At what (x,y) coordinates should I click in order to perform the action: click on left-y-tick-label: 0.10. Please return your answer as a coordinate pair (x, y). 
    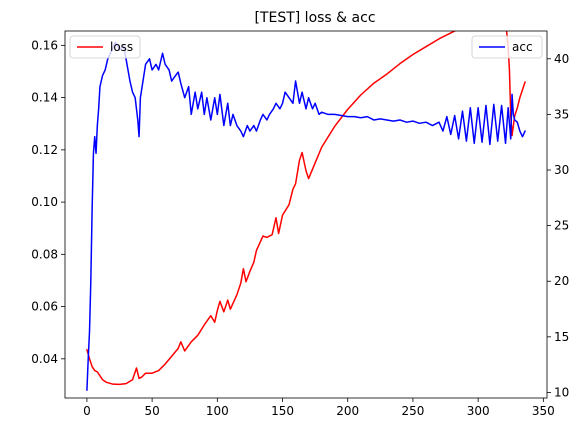
    Looking at the image, I should click on (44, 202).